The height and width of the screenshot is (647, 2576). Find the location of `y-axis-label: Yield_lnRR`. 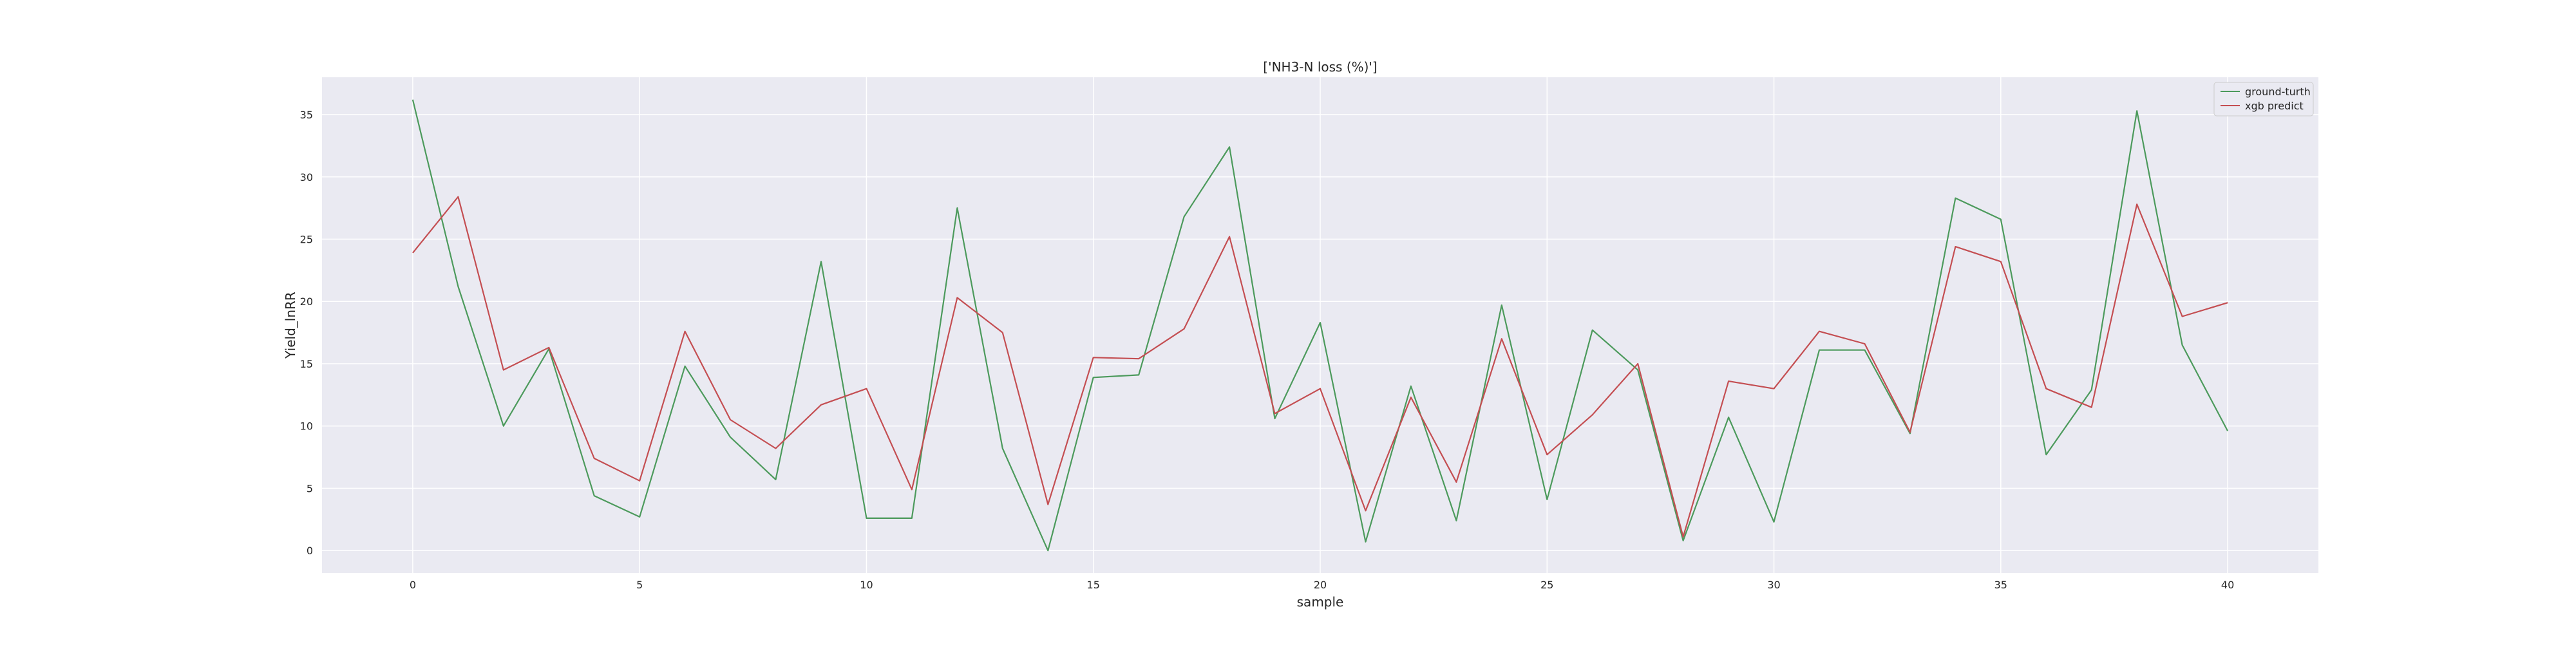

y-axis-label: Yield_lnRR is located at coordinates (290, 325).